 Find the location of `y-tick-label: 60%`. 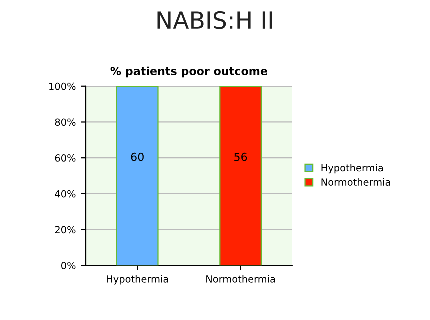

y-tick-label: 60% is located at coordinates (65, 158).